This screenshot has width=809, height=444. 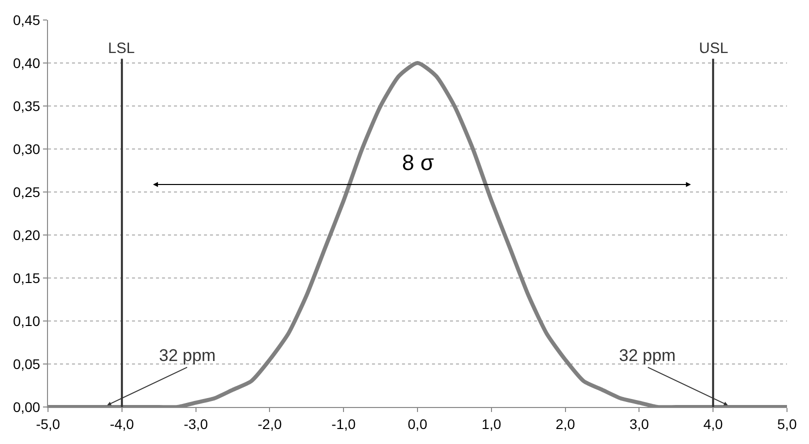 I want to click on x-tick-label: -4,0, so click(x=122, y=424).